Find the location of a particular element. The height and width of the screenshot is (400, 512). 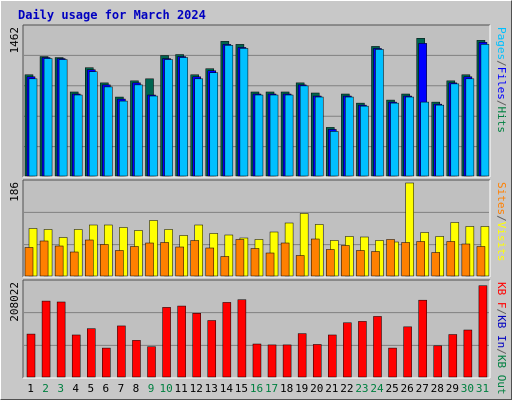

visits-max-label: 186 is located at coordinates (14, 192).